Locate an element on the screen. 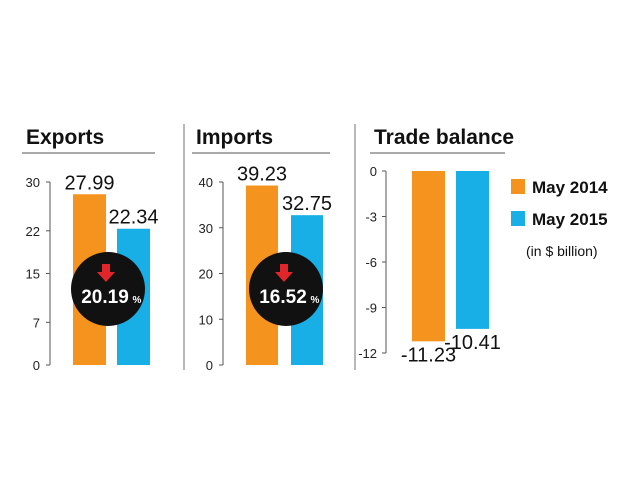 The height and width of the screenshot is (477, 636). imports-title: Imports is located at coordinates (234, 137).